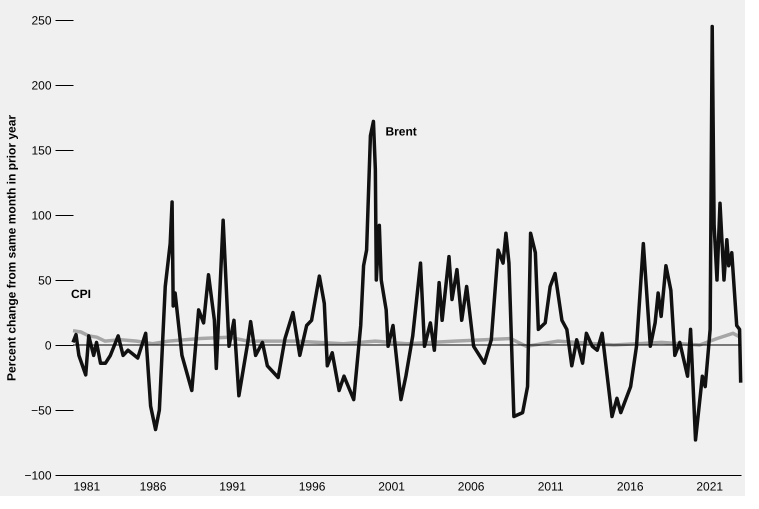  What do you see at coordinates (401, 131) in the screenshot?
I see `series-label: Brent` at bounding box center [401, 131].